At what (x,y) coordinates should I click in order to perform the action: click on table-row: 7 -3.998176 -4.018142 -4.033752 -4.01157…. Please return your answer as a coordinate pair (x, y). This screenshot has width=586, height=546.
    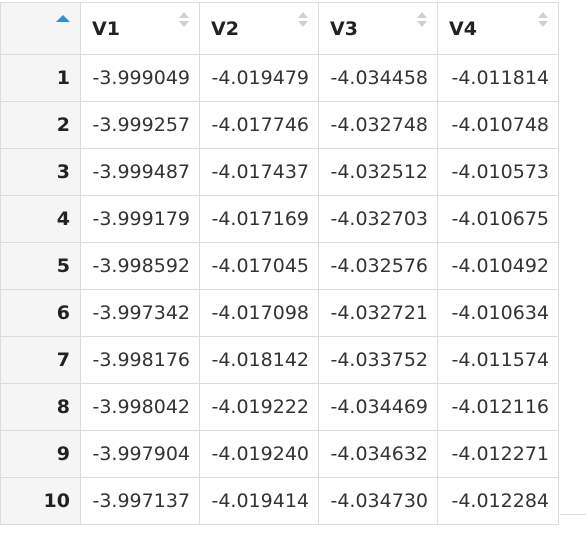
    Looking at the image, I should click on (279, 360).